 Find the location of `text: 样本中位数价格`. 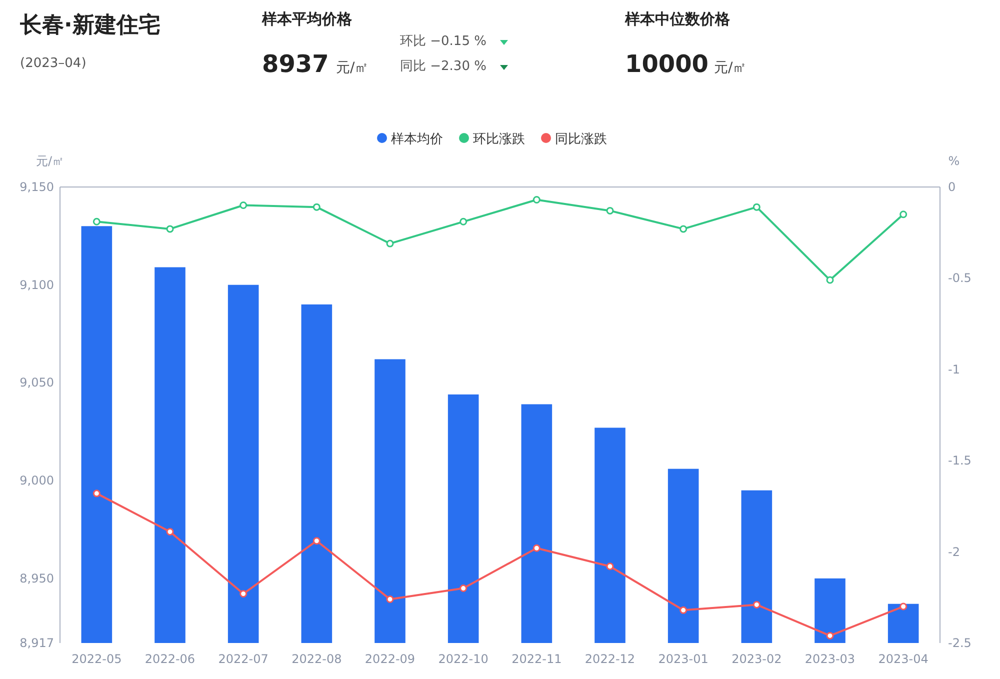

text: 样本中位数价格 is located at coordinates (677, 19).